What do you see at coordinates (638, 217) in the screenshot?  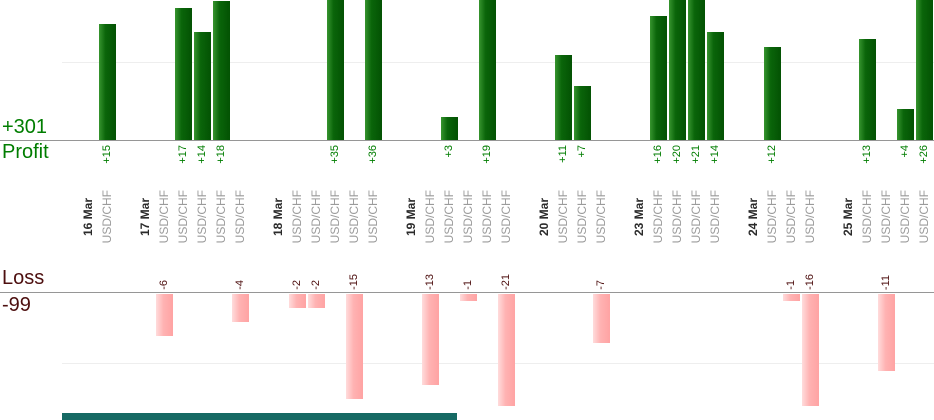 I see `date-label-text: 23 Mar` at bounding box center [638, 217].